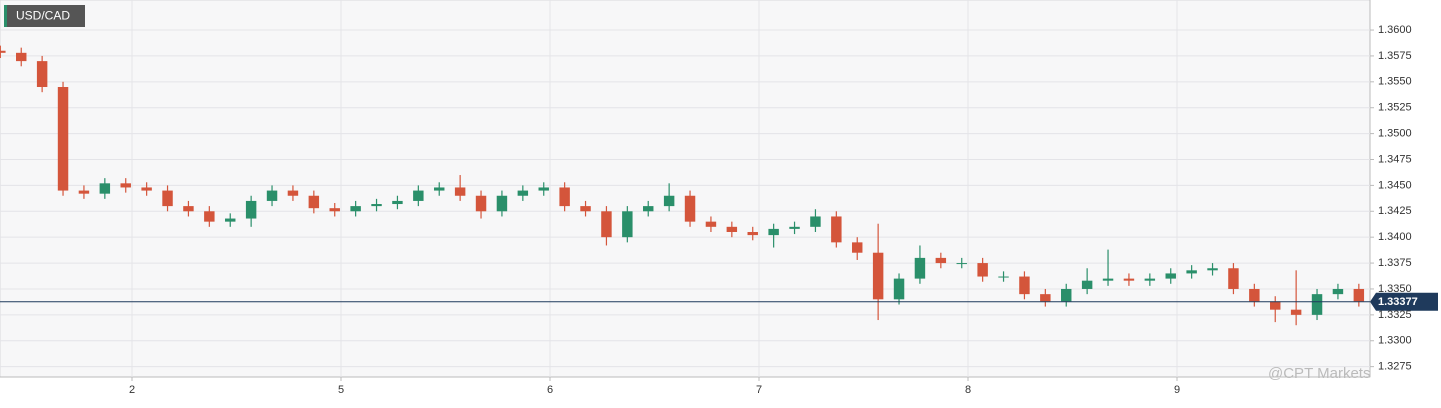  What do you see at coordinates (1395, 315) in the screenshot?
I see `y-tick-label: 1.3325` at bounding box center [1395, 315].